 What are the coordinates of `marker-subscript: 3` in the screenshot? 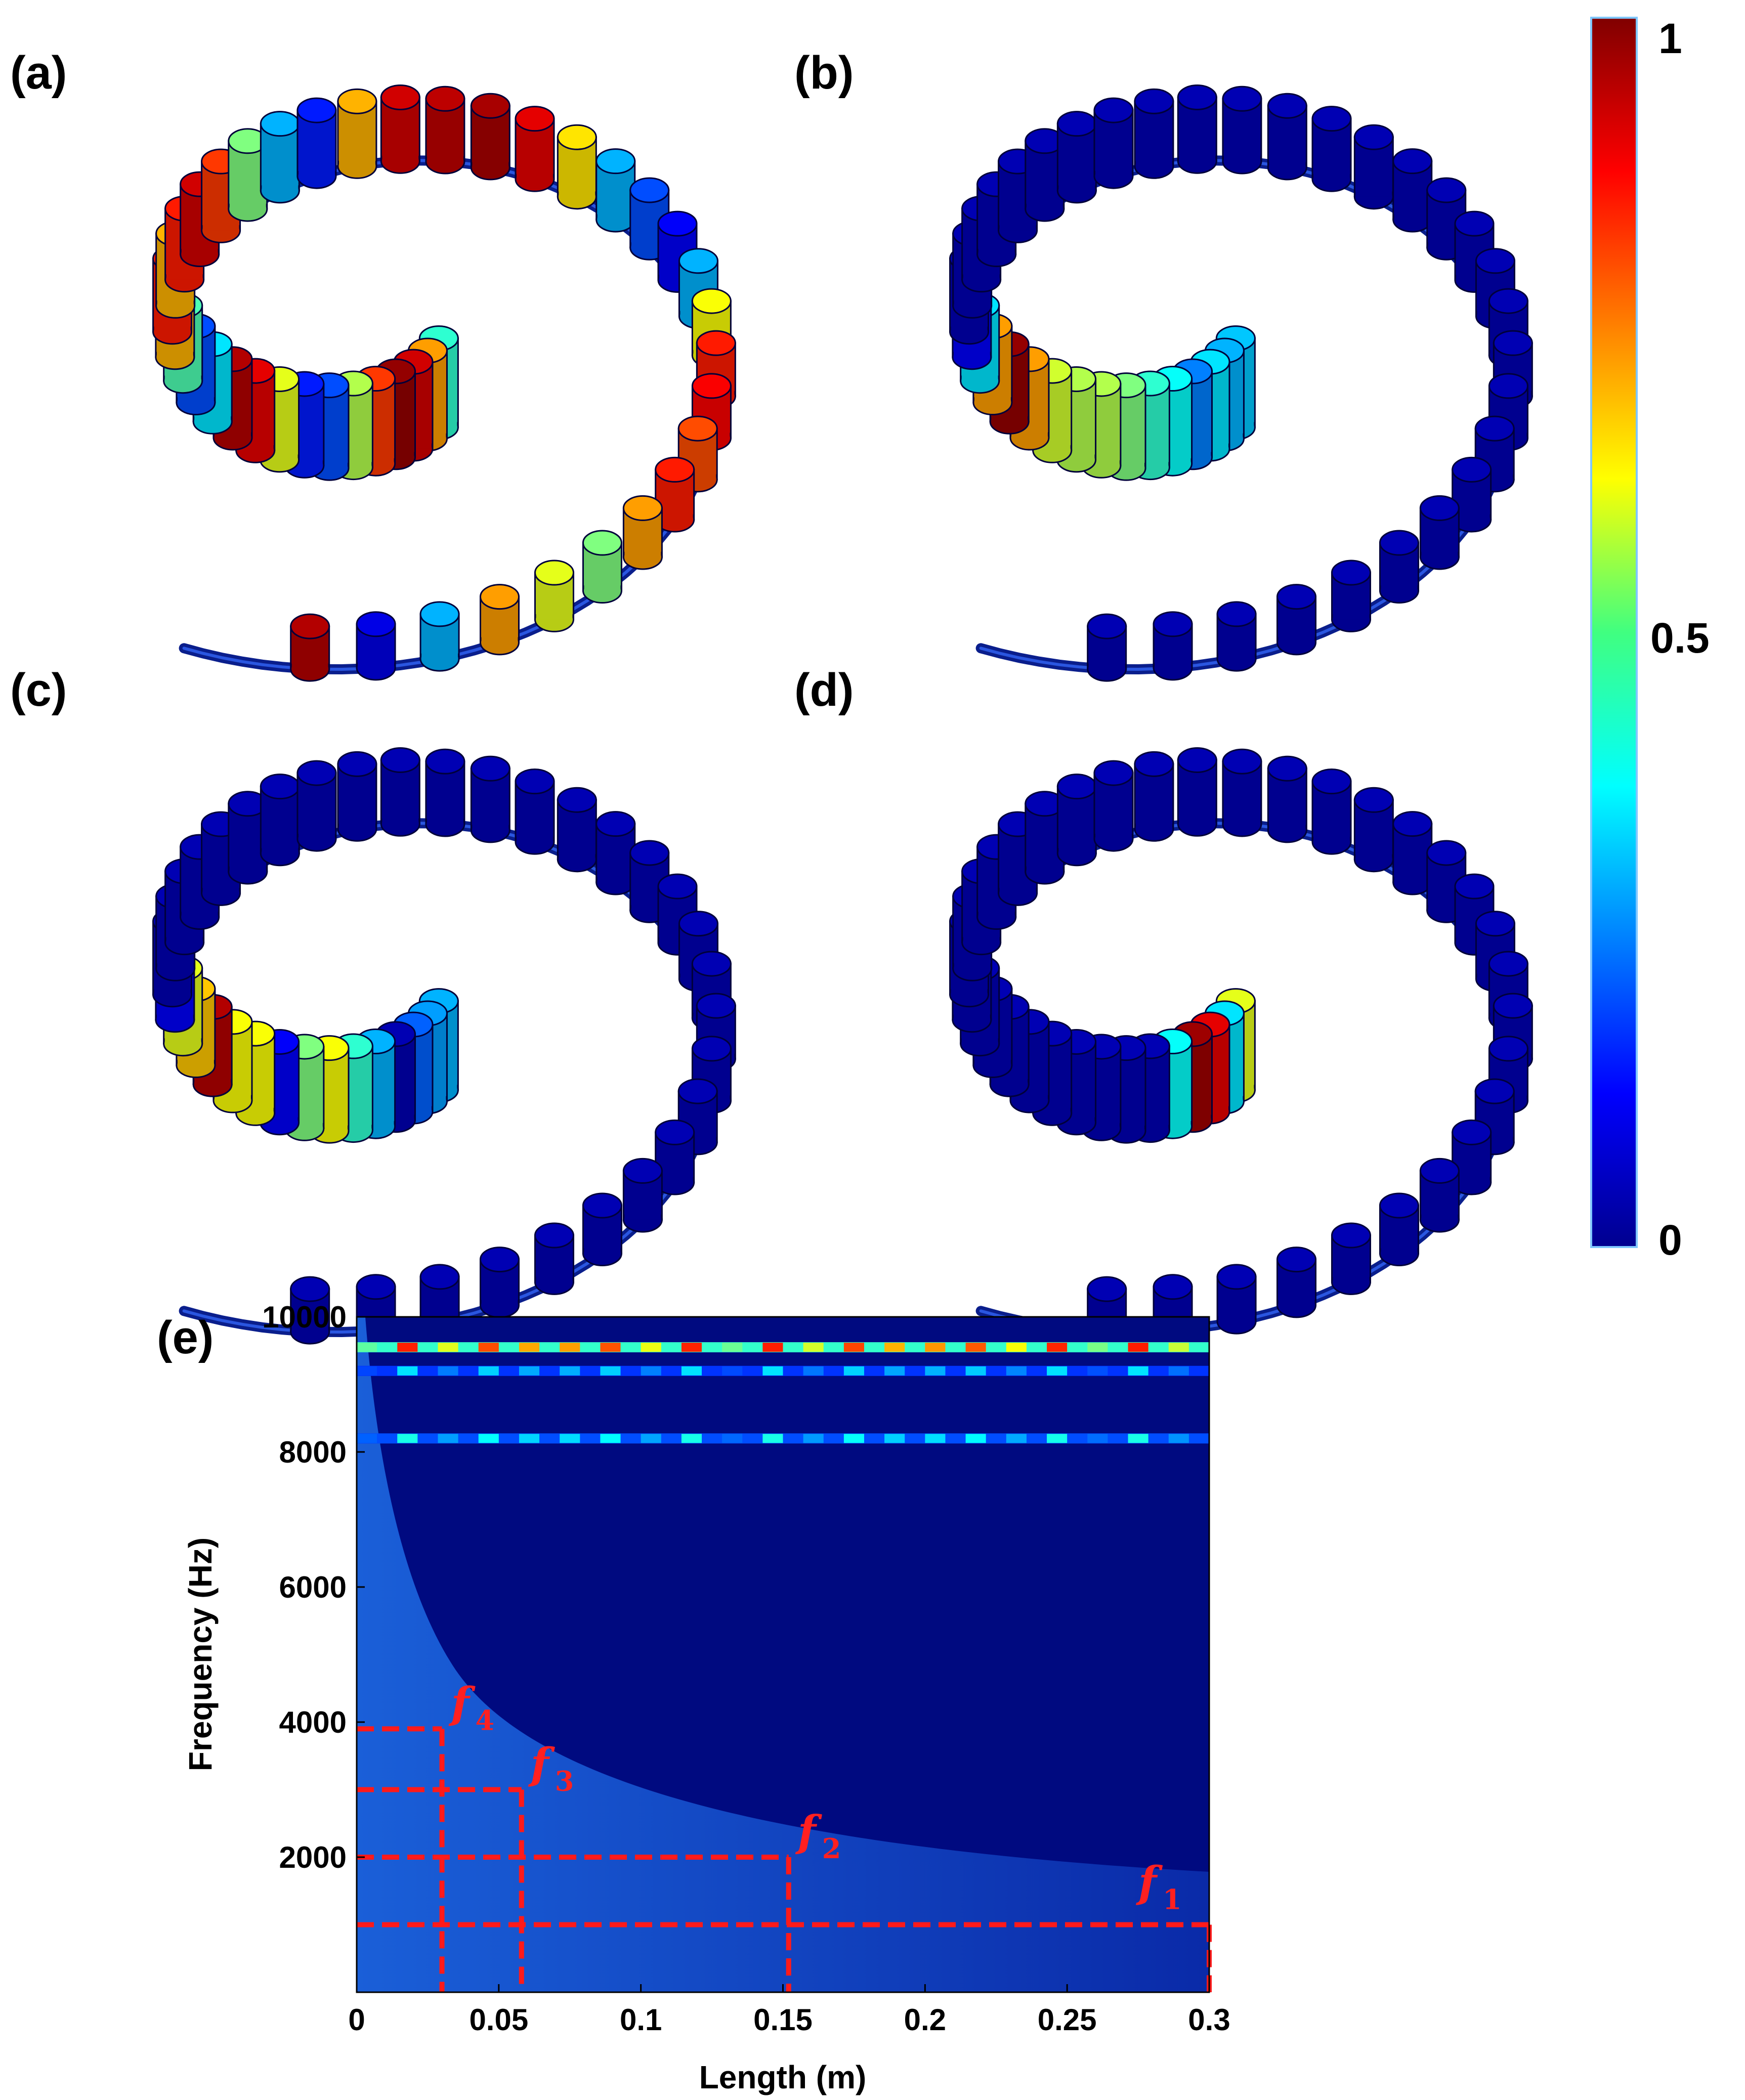 It's located at (564, 1781).